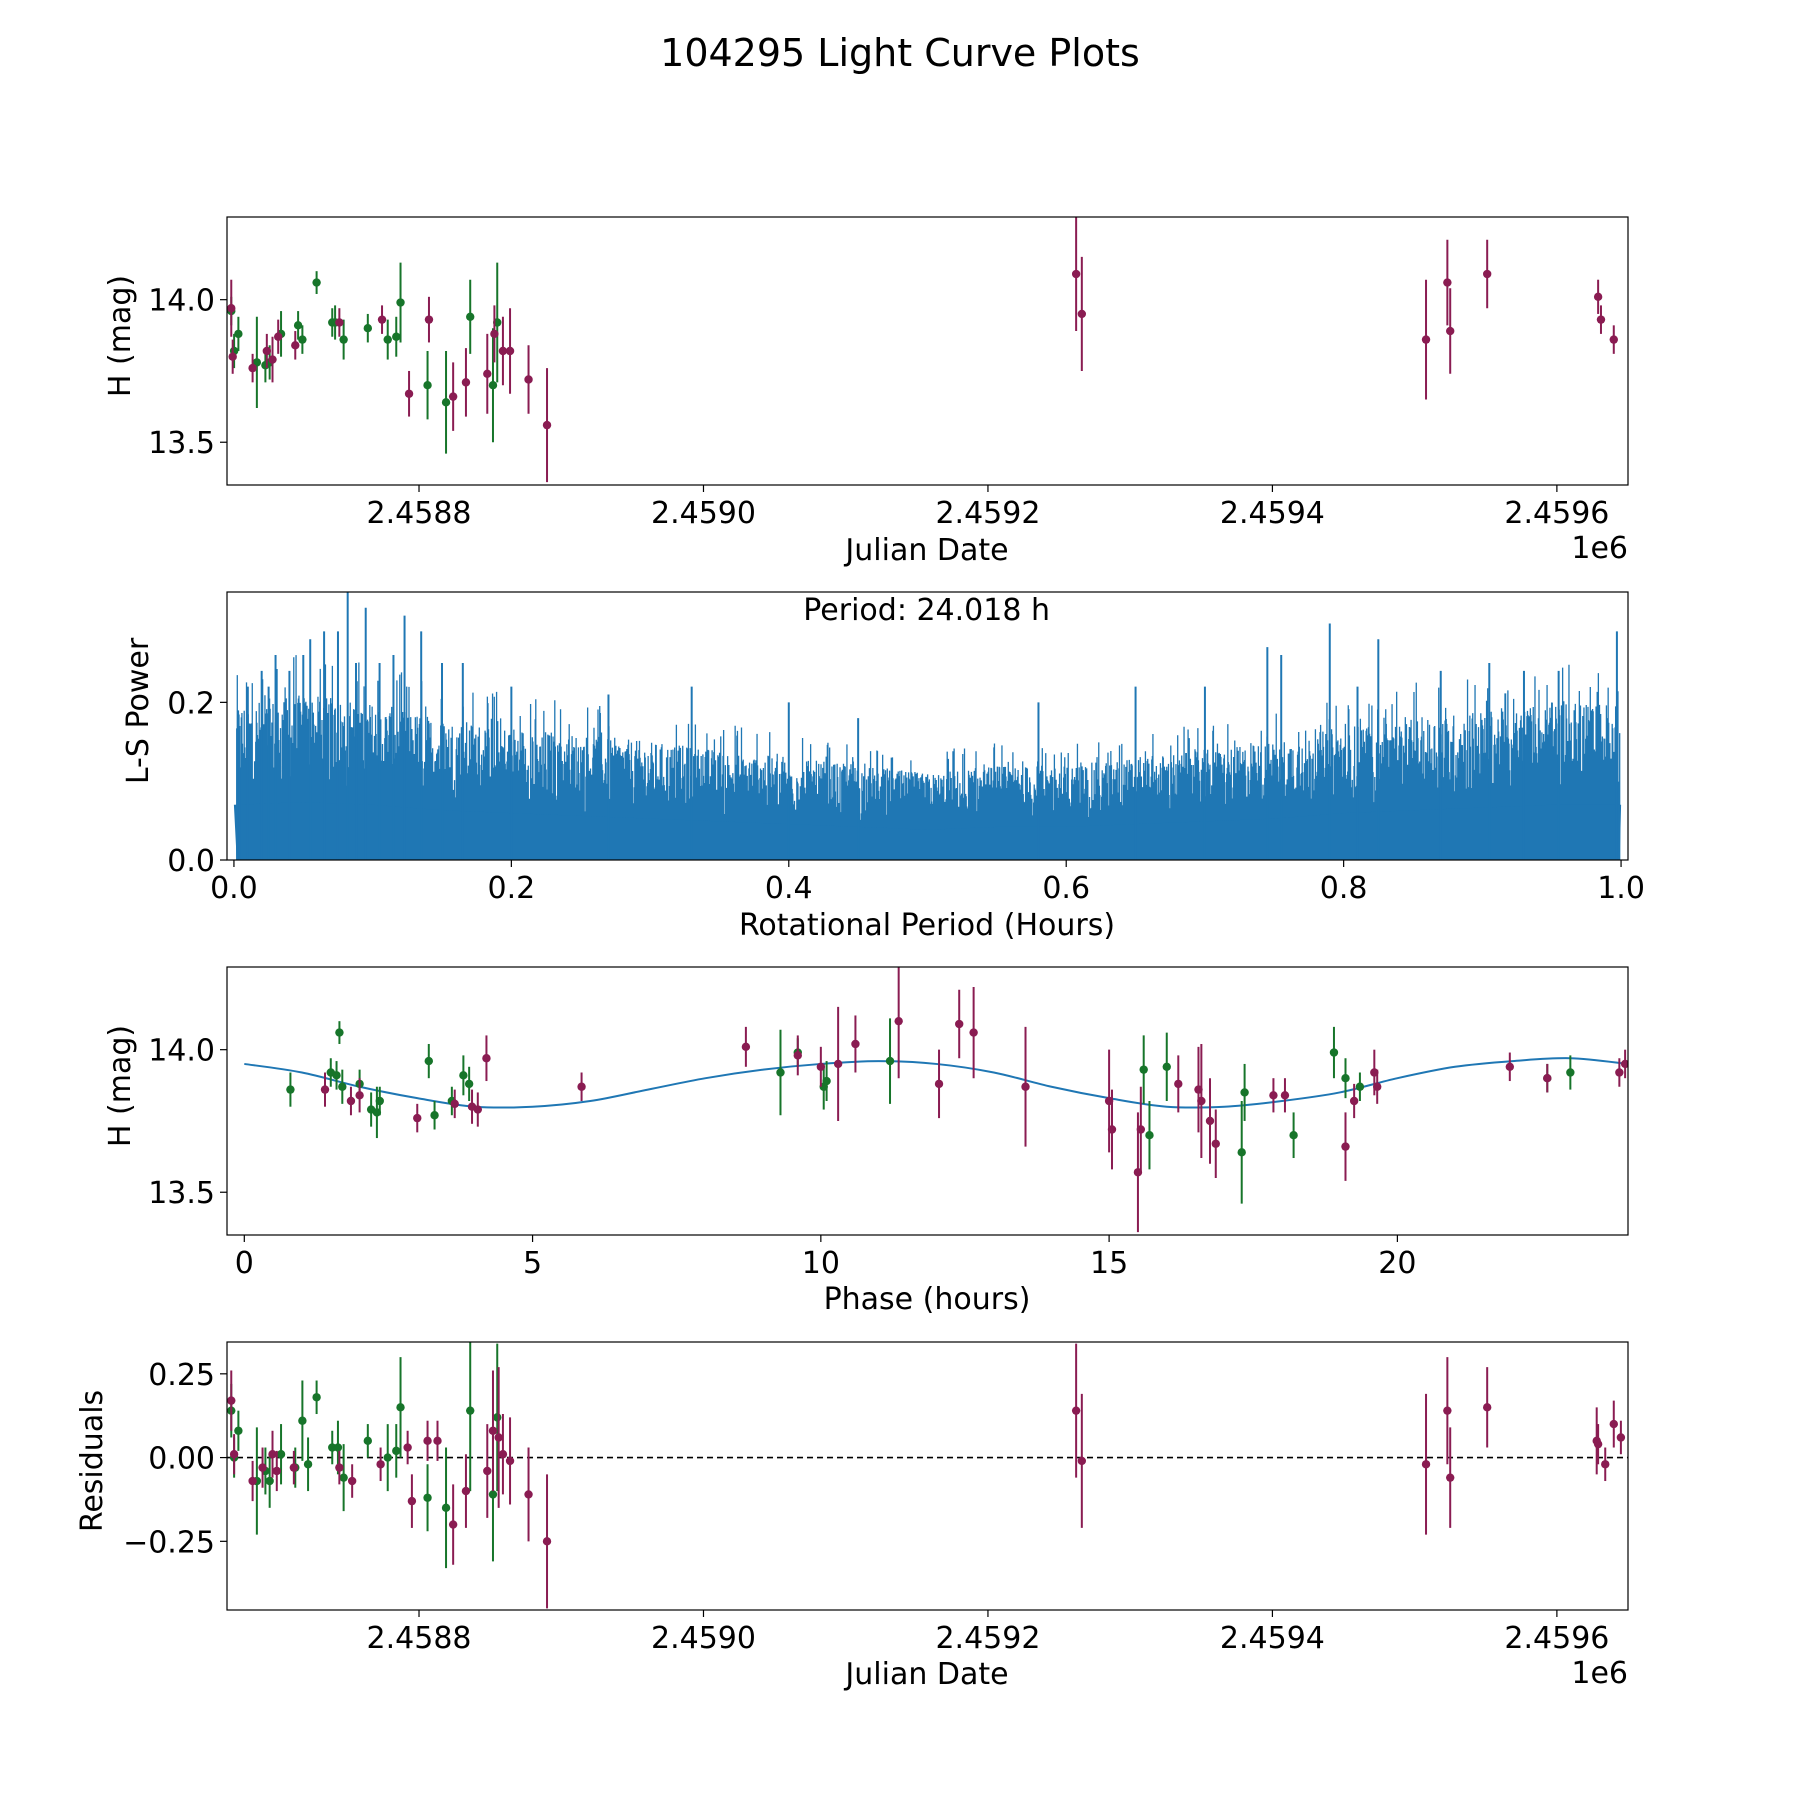 The width and height of the screenshot is (1800, 1800). I want to click on phased-frame, so click(927, 1101).